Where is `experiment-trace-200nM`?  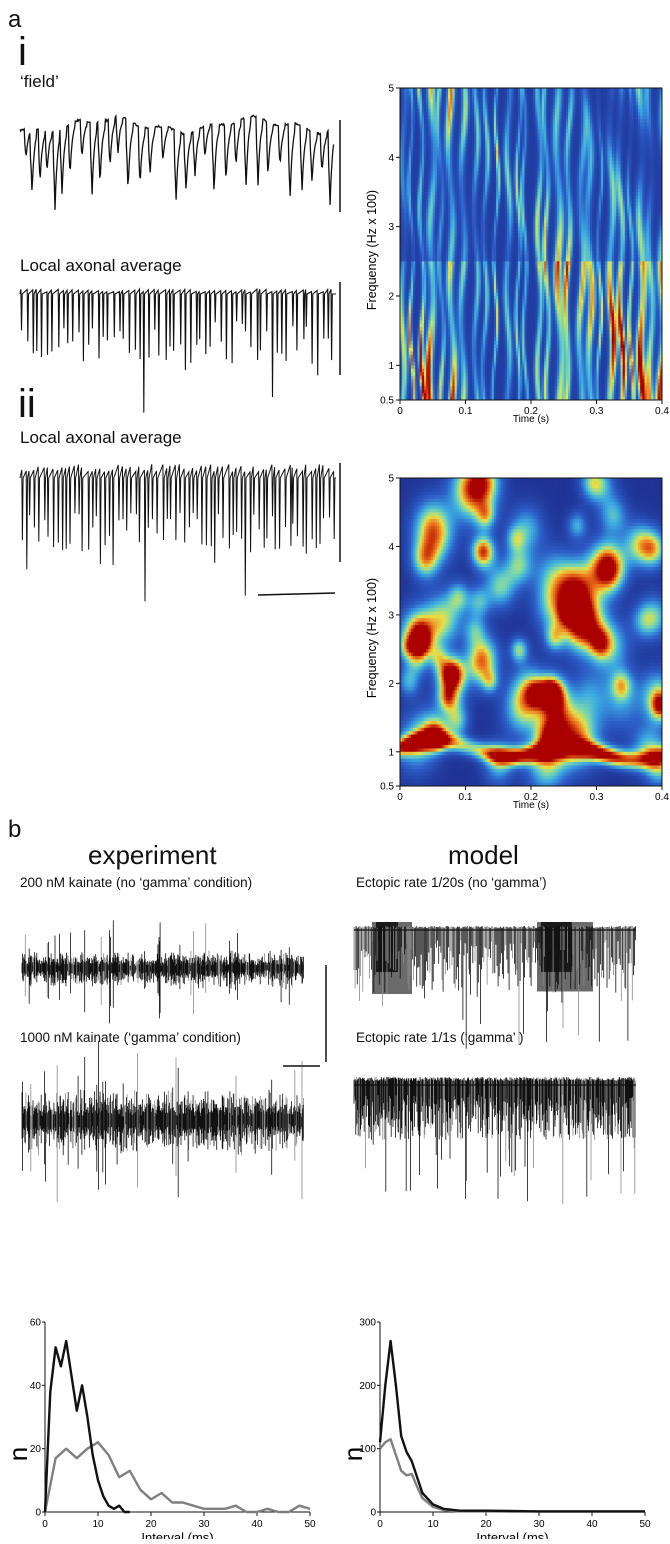
experiment-trace-200nM is located at coordinates (163, 971).